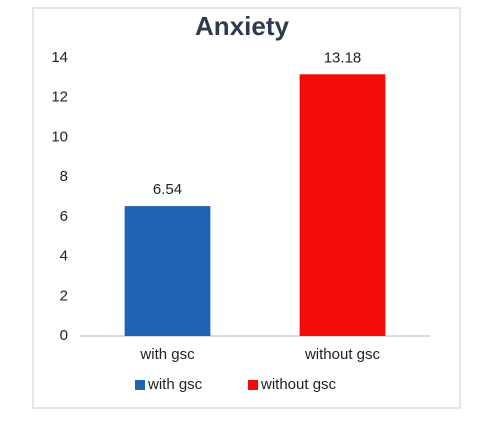 The width and height of the screenshot is (500, 437). Describe the element at coordinates (59, 136) in the screenshot. I see `y-tick-label: 10` at that location.